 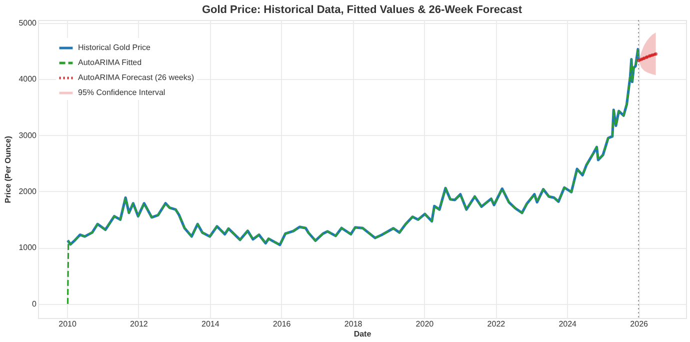 What do you see at coordinates (28, 135) in the screenshot?
I see `y-tick-label: 3000` at bounding box center [28, 135].